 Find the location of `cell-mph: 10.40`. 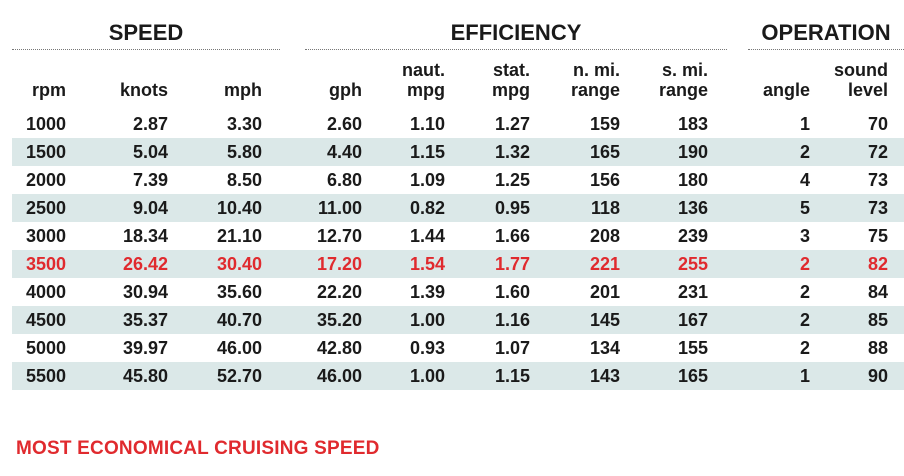

cell-mph: 10.40 is located at coordinates (239, 208).